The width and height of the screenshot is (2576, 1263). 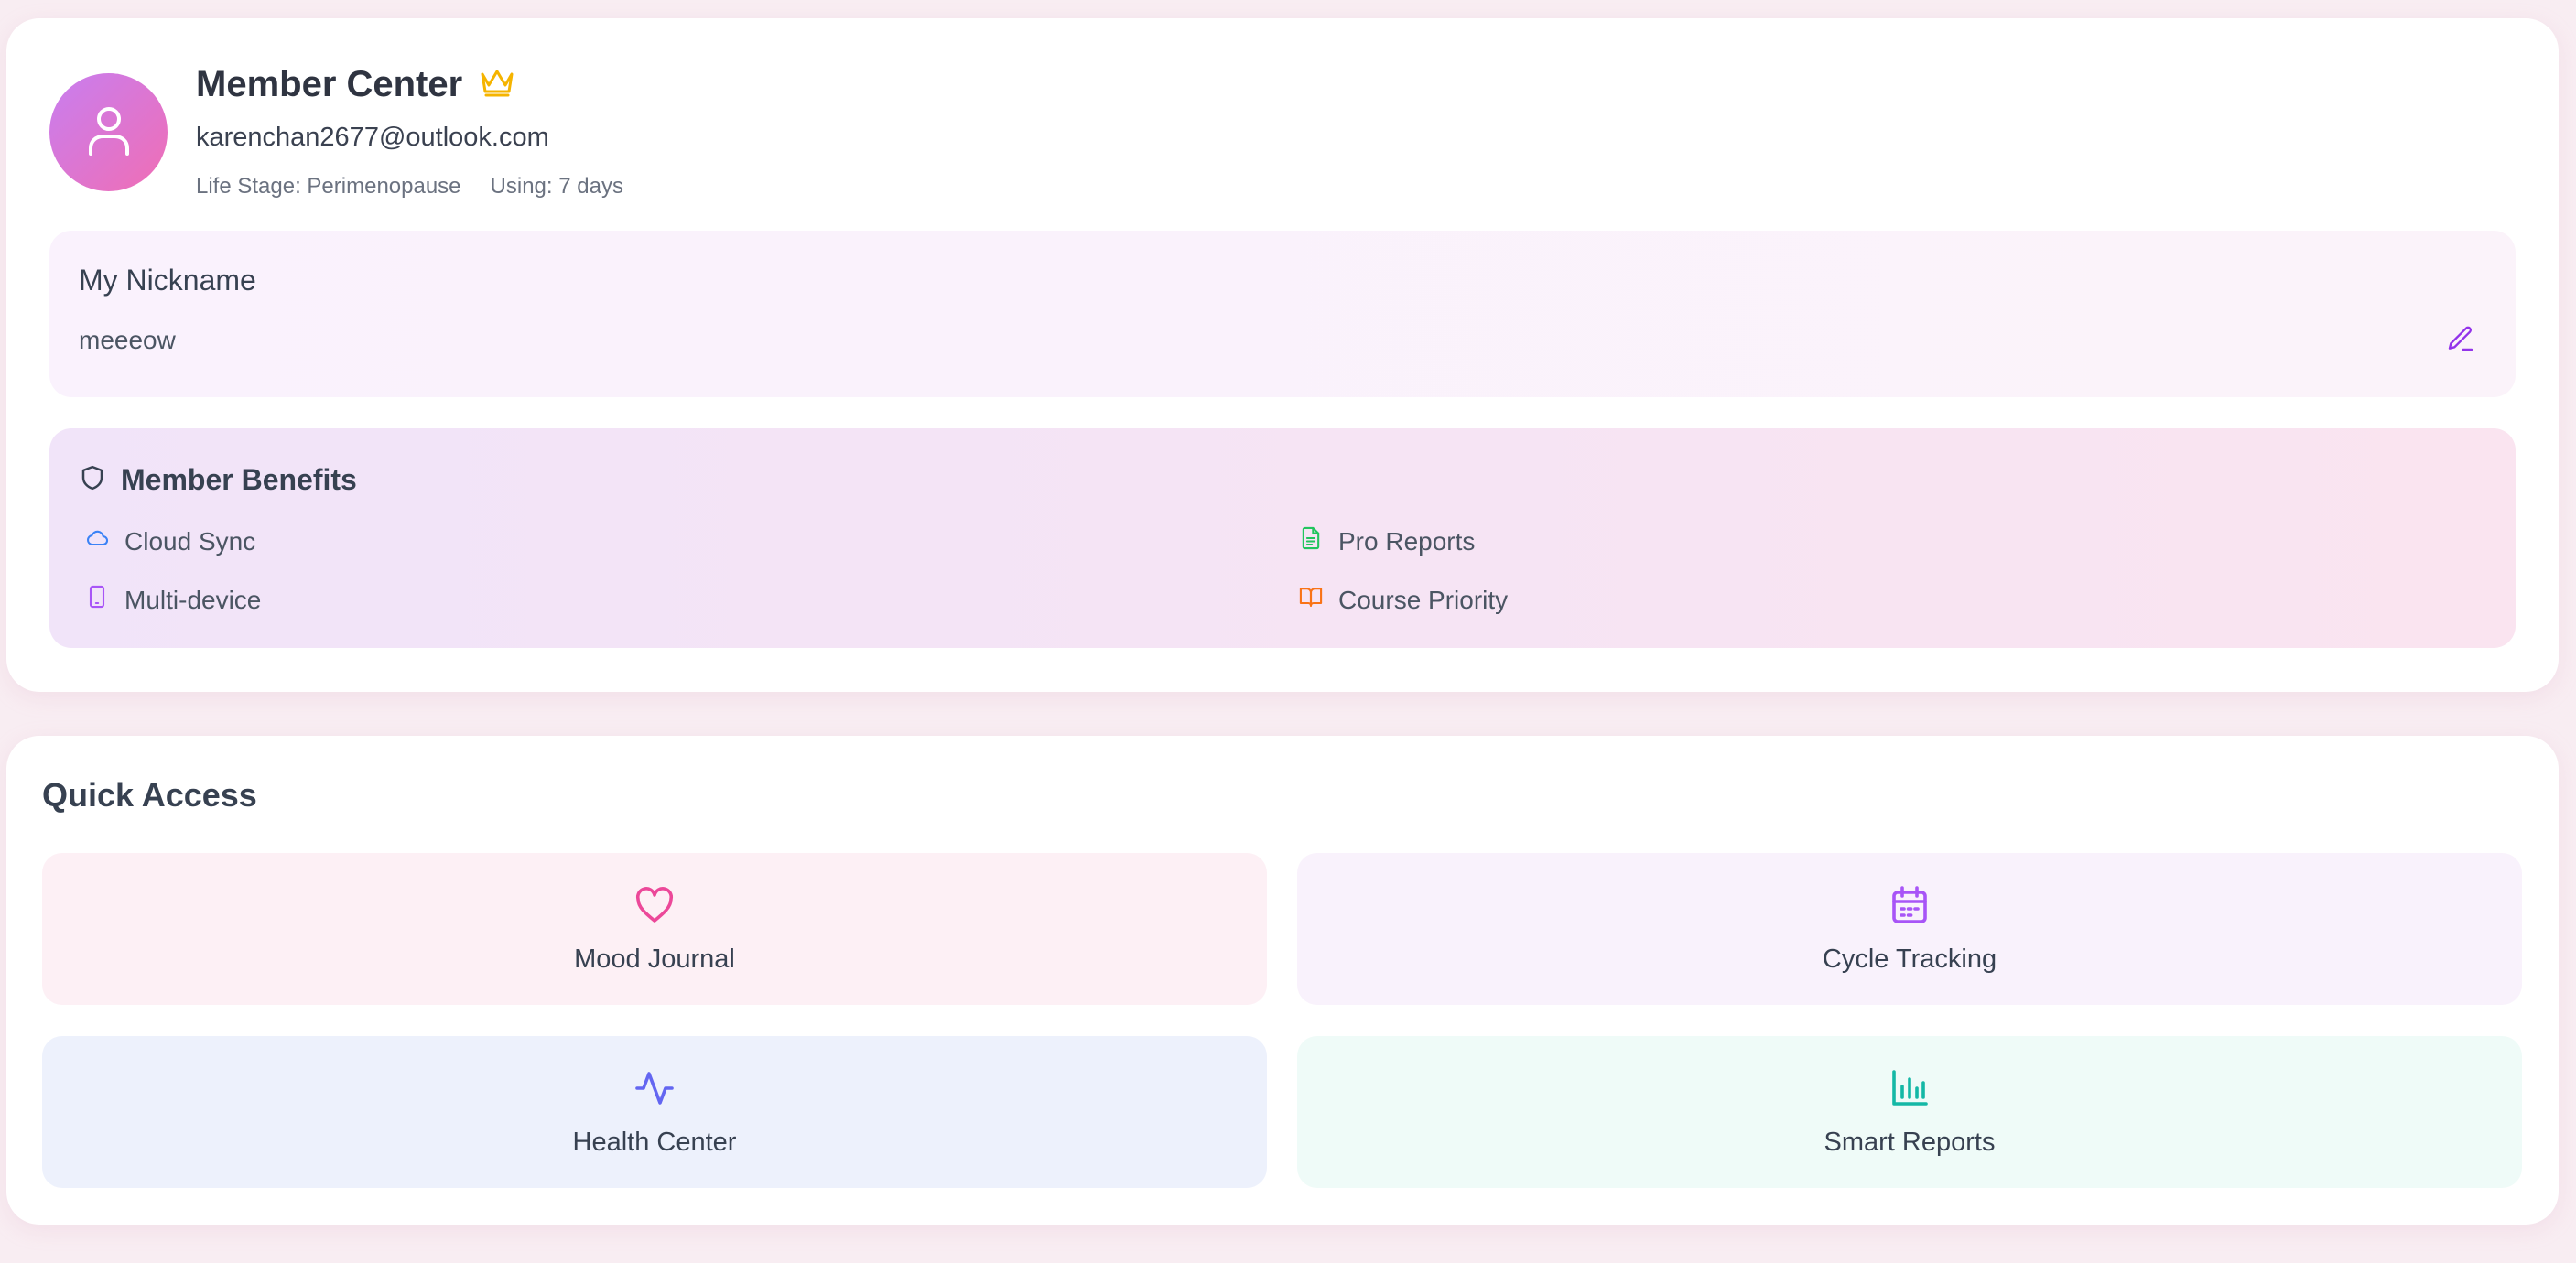 I want to click on tile-cycle-tracking: Cycle Tracking, so click(x=1910, y=929).